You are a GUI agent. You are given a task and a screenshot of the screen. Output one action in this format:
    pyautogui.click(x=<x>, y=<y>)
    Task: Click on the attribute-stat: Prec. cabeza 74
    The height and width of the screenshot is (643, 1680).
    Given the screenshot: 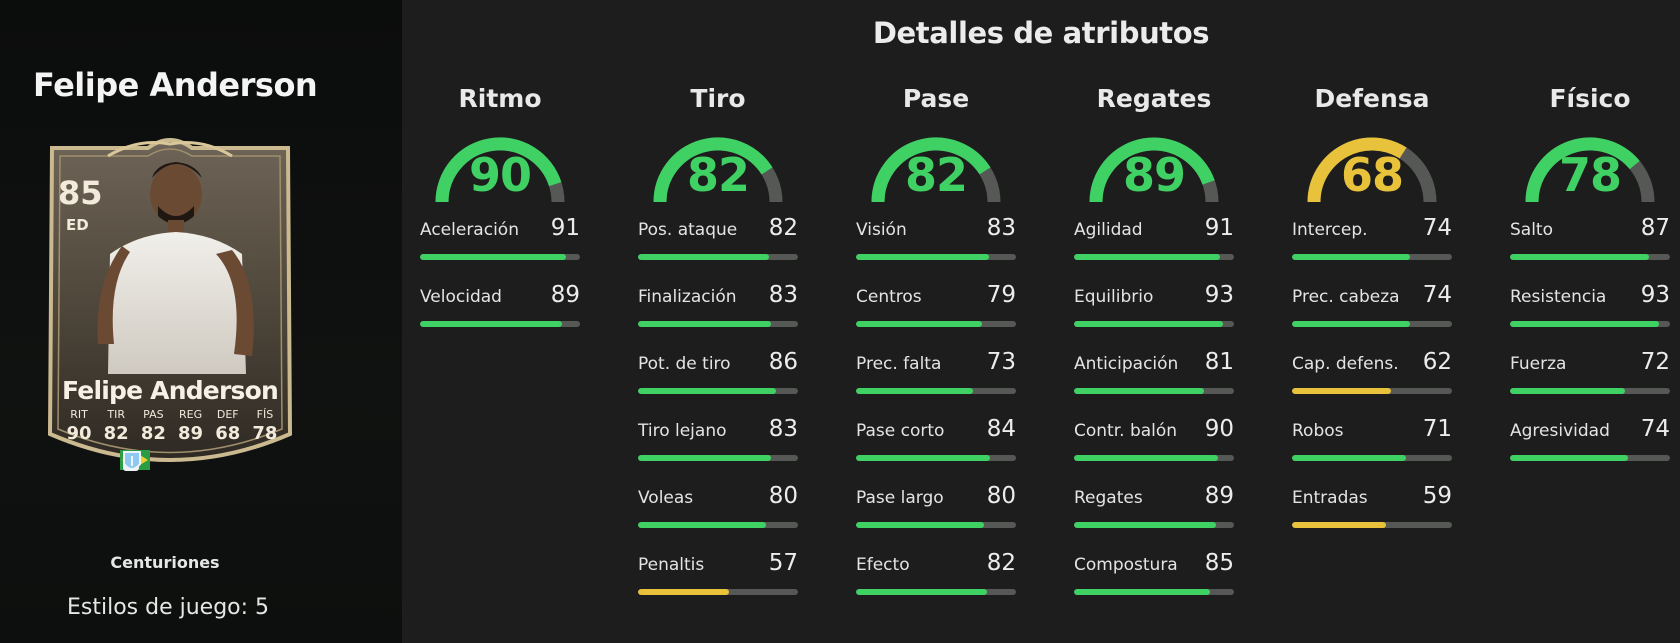 What is the action you would take?
    pyautogui.click(x=1372, y=310)
    